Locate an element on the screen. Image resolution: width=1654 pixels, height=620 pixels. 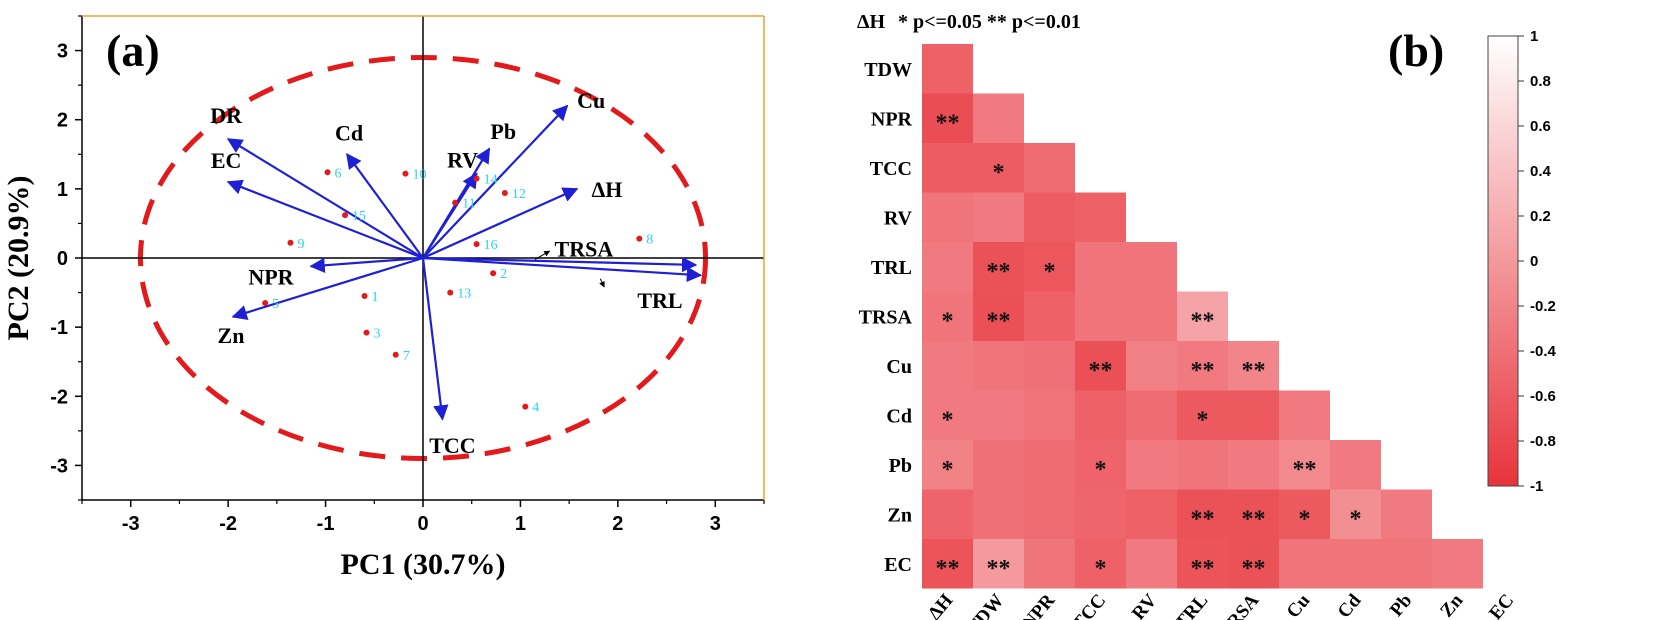
column-label: Cd is located at coordinates (1350, 605).